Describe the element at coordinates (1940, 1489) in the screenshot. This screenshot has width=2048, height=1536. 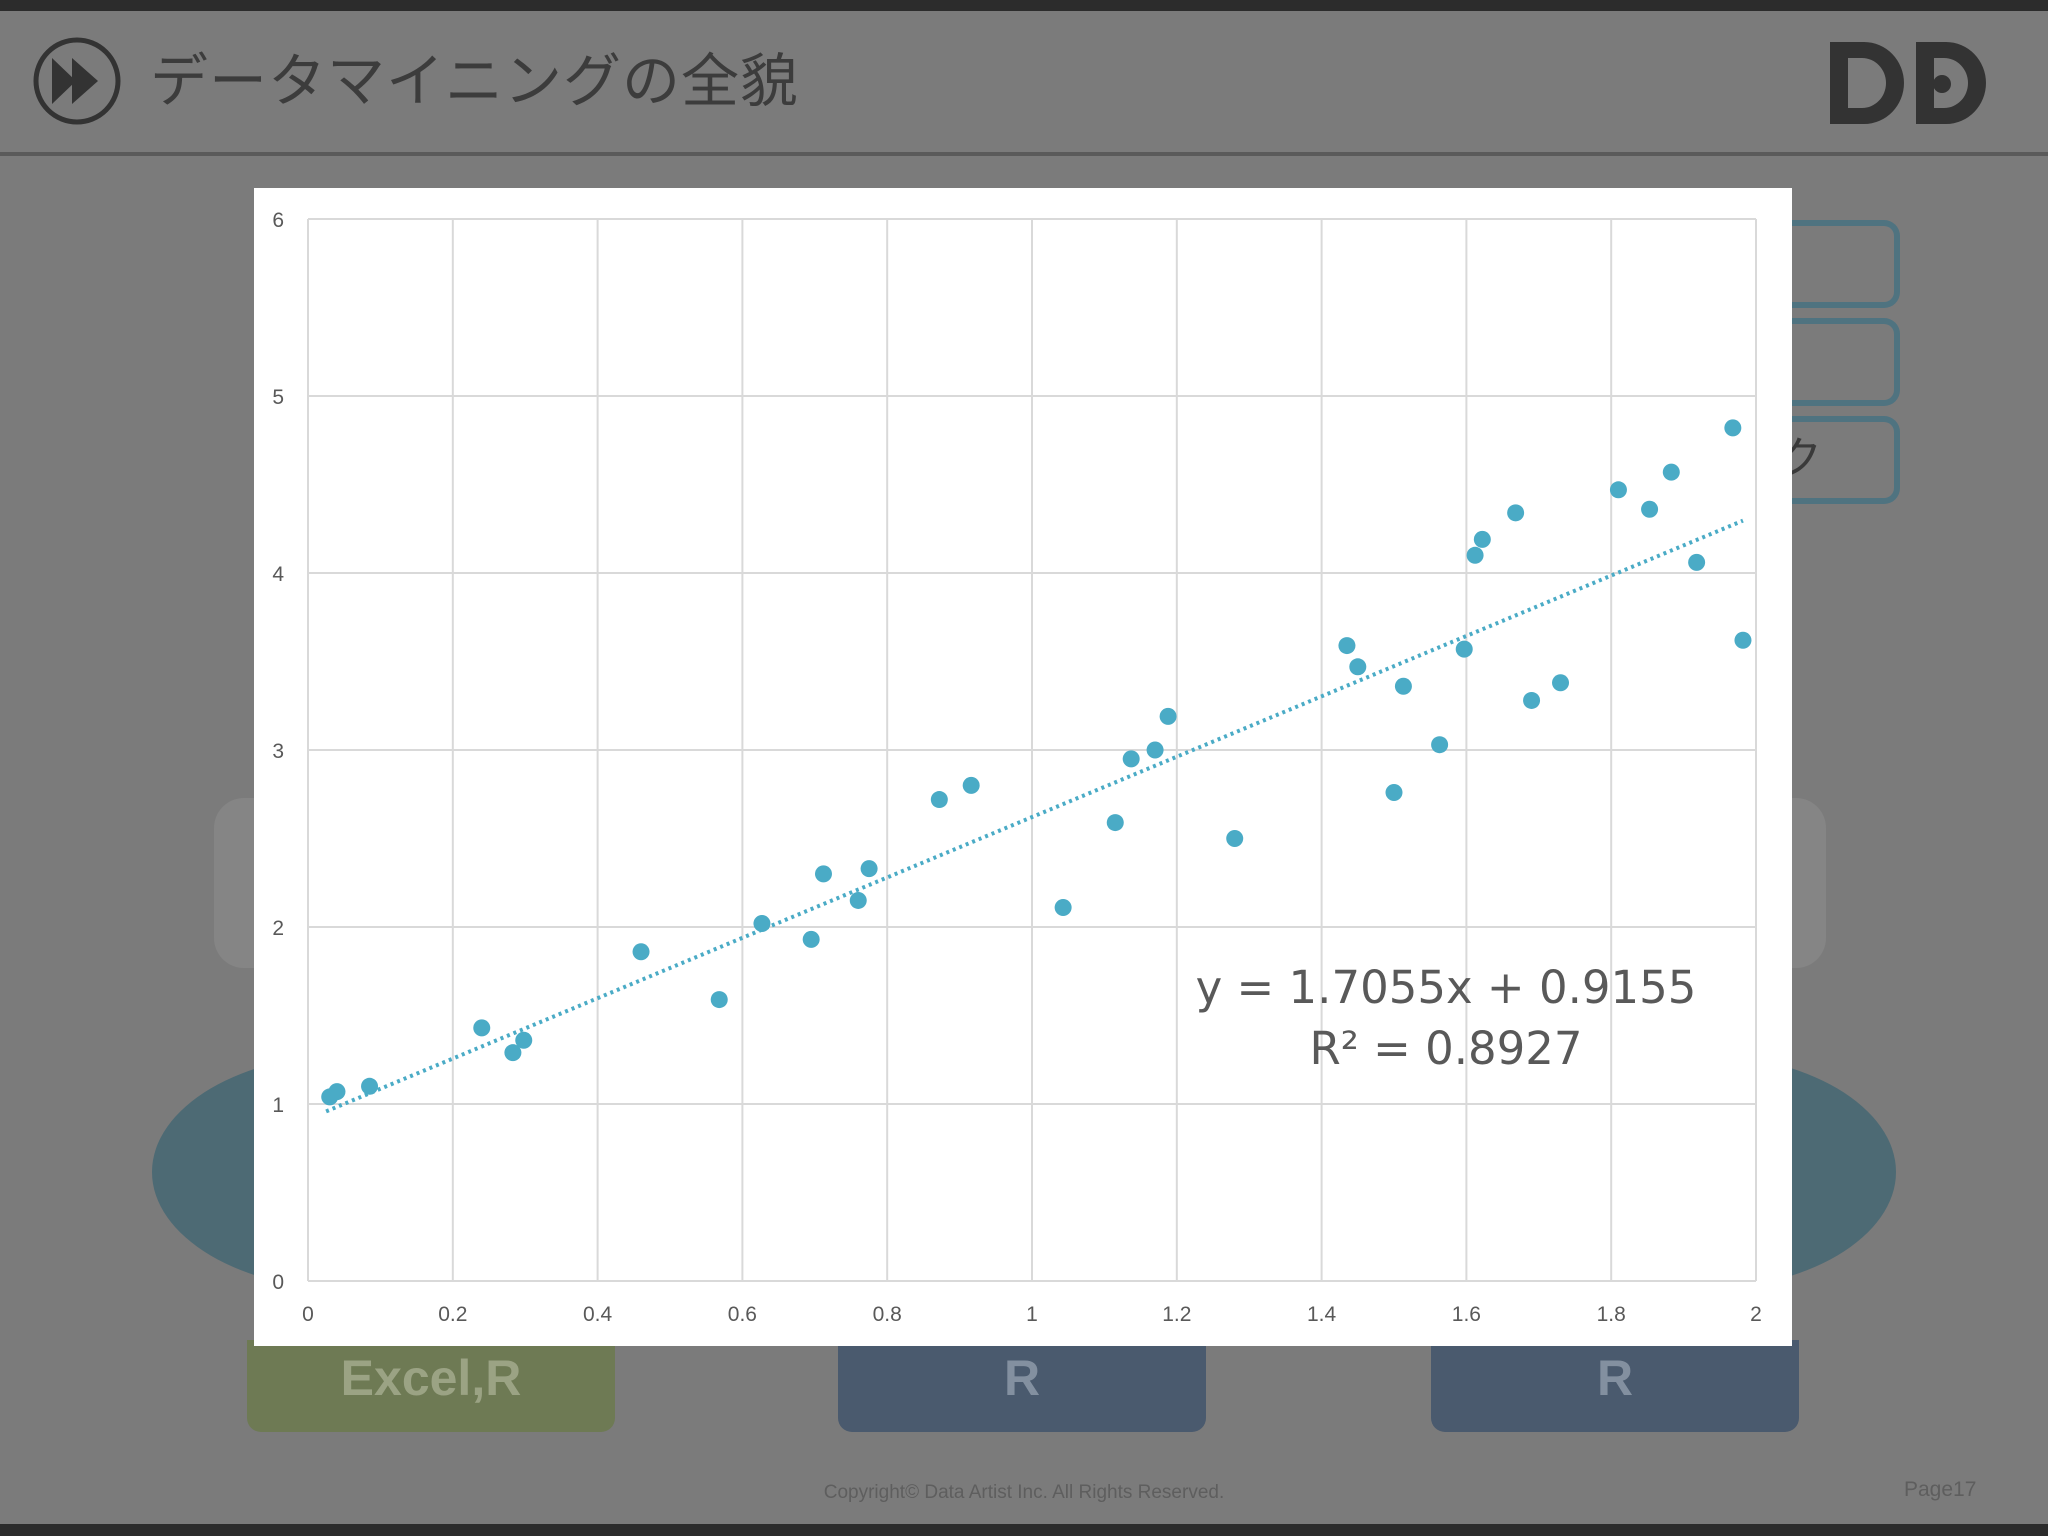
I see `page-number: Page17` at that location.